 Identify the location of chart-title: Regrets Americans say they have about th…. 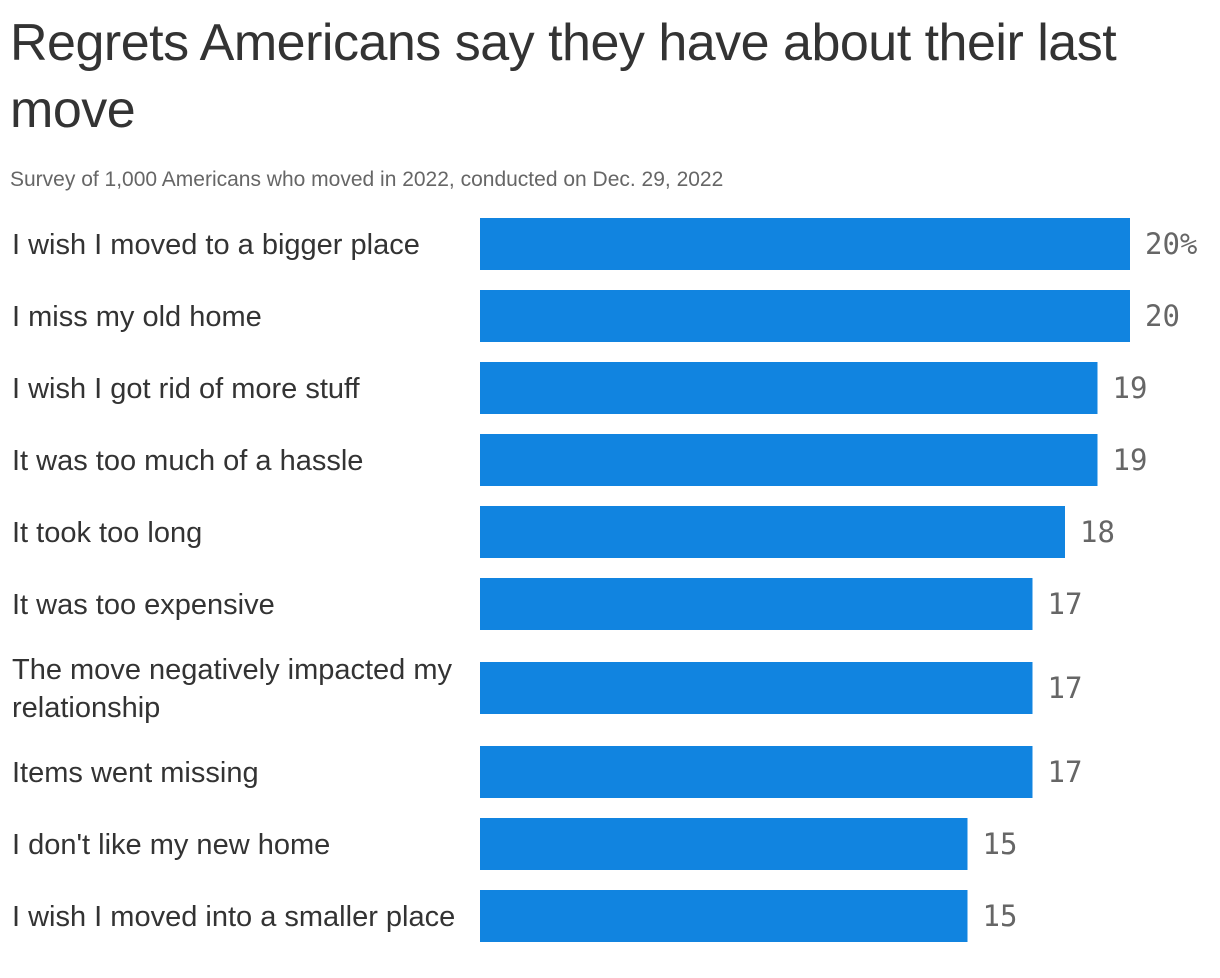
(563, 76).